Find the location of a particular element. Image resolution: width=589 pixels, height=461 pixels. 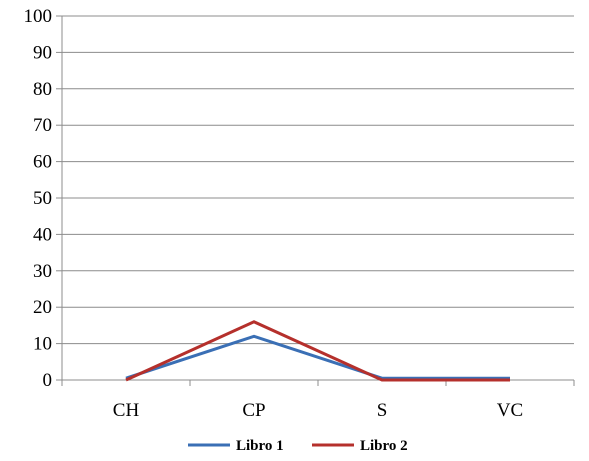

y-tick-label: 50 is located at coordinates (42, 198).